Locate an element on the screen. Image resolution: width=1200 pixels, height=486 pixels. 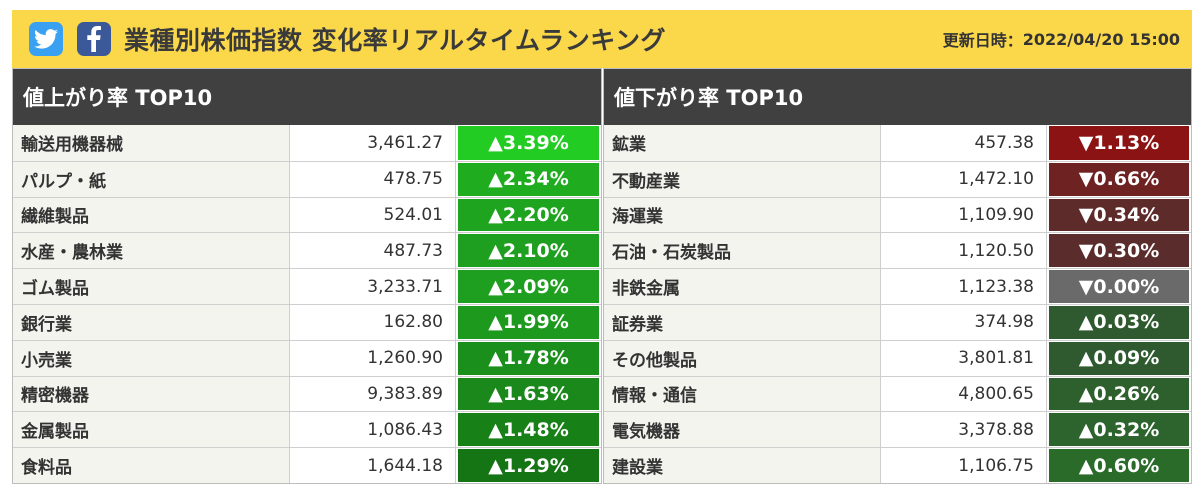
change-rate-badge: ▲3.39% is located at coordinates (528, 143).